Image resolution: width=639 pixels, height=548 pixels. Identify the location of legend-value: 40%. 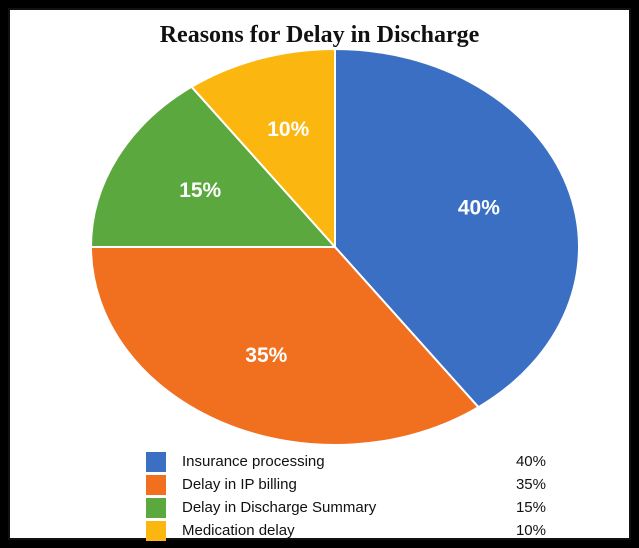
(530, 461).